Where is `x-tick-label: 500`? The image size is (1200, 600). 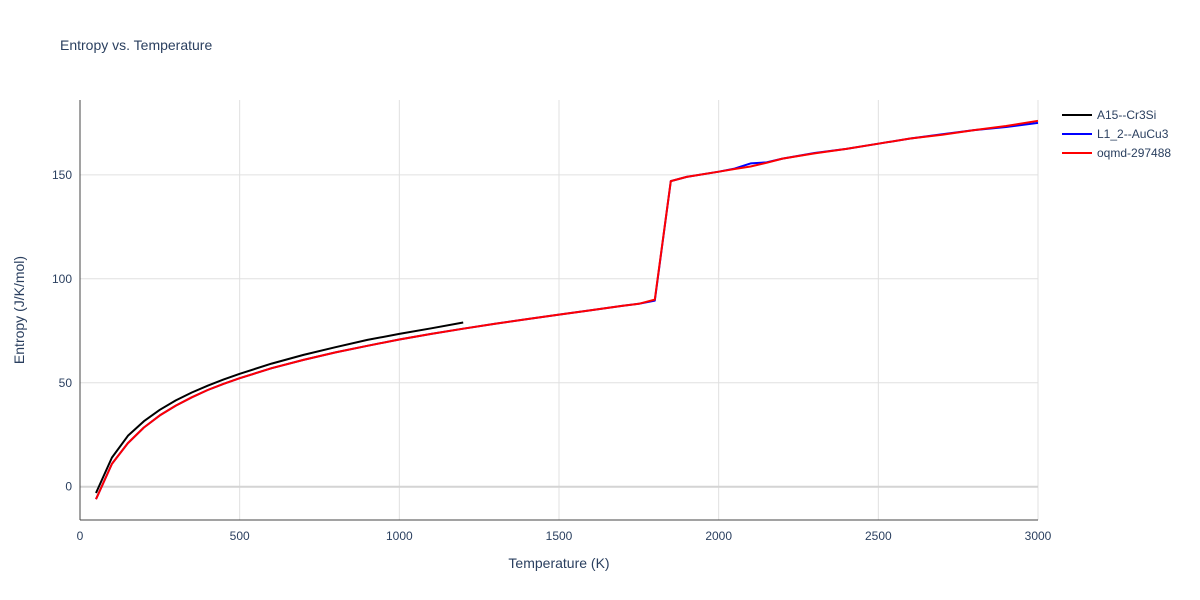 x-tick-label: 500 is located at coordinates (240, 536).